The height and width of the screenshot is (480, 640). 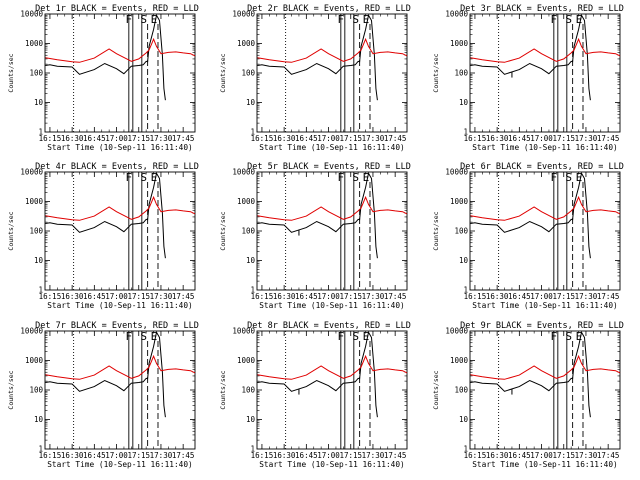 I want to click on panel-2-lld-line, so click(x=332, y=50).